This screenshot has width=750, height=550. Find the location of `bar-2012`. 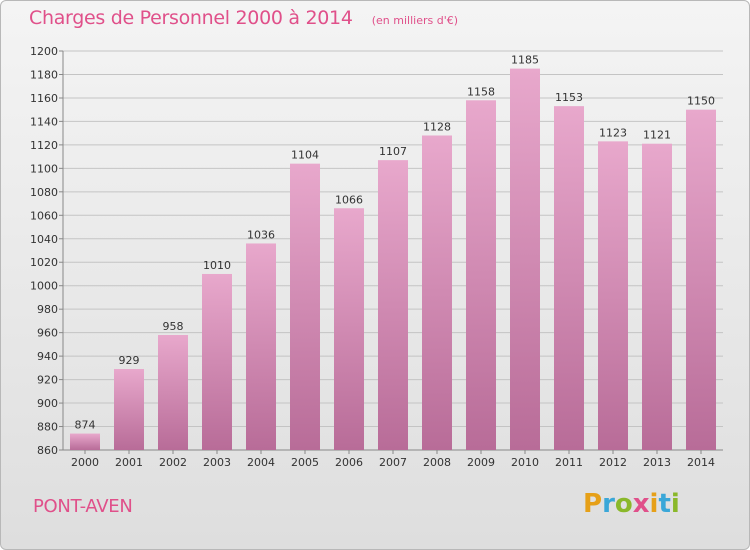

bar-2012 is located at coordinates (613, 296).